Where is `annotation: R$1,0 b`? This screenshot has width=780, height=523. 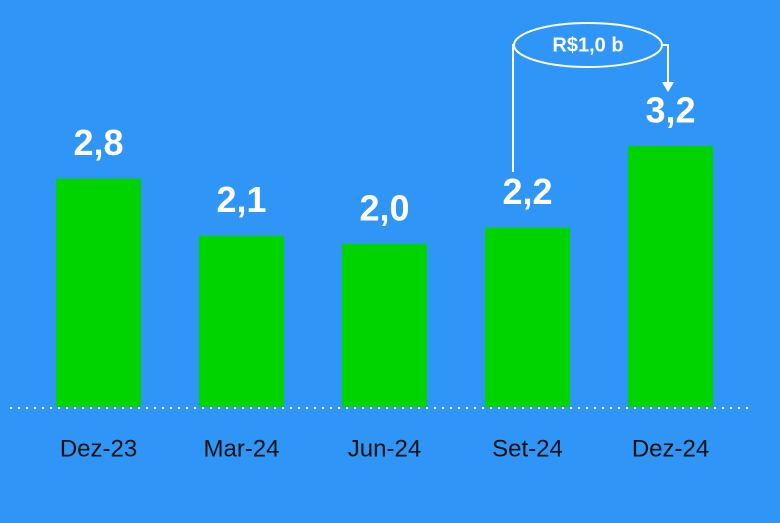 annotation: R$1,0 b is located at coordinates (587, 45).